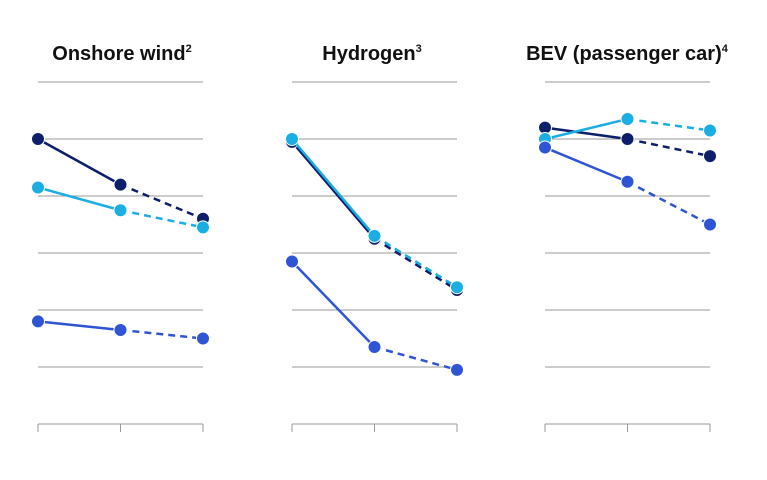  Describe the element at coordinates (118, 54) in the screenshot. I see `panel-title-text: Onshore wind` at that location.